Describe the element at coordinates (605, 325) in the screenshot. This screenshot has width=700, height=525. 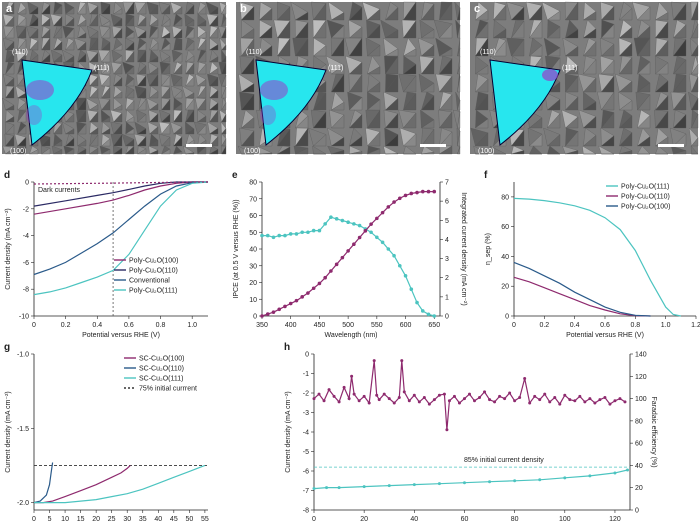
I see `x-tick-label: 0.6` at that location.